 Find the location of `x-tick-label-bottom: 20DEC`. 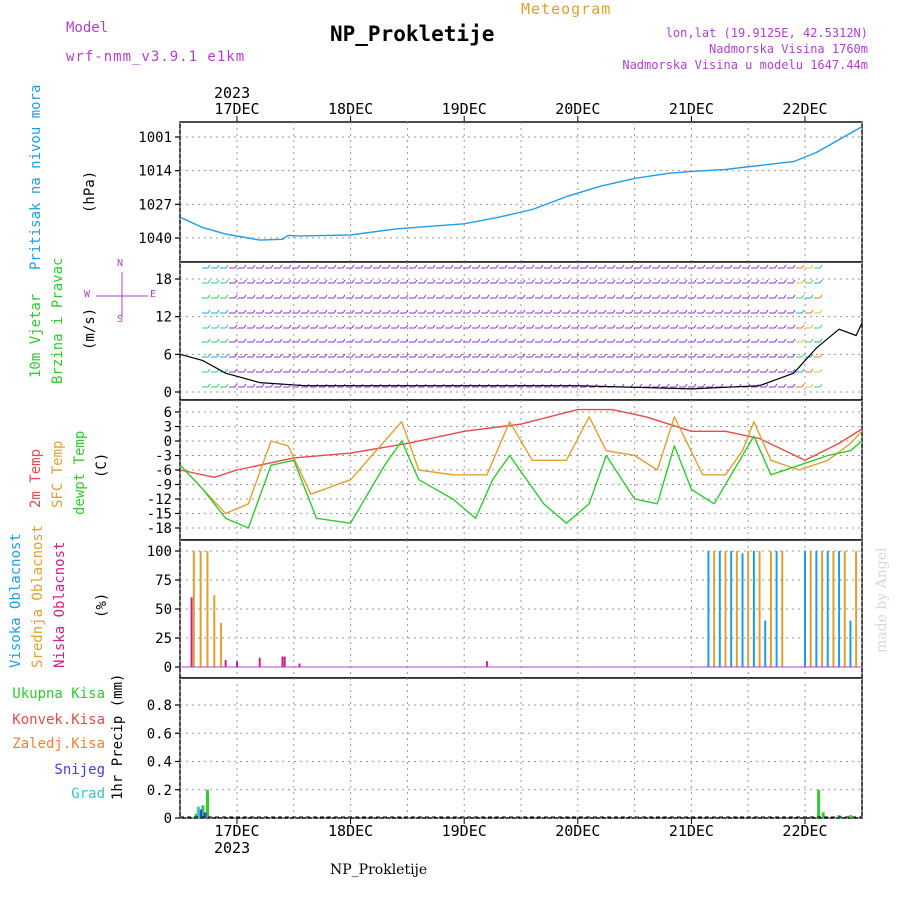

x-tick-label-bottom: 20DEC is located at coordinates (577, 831).